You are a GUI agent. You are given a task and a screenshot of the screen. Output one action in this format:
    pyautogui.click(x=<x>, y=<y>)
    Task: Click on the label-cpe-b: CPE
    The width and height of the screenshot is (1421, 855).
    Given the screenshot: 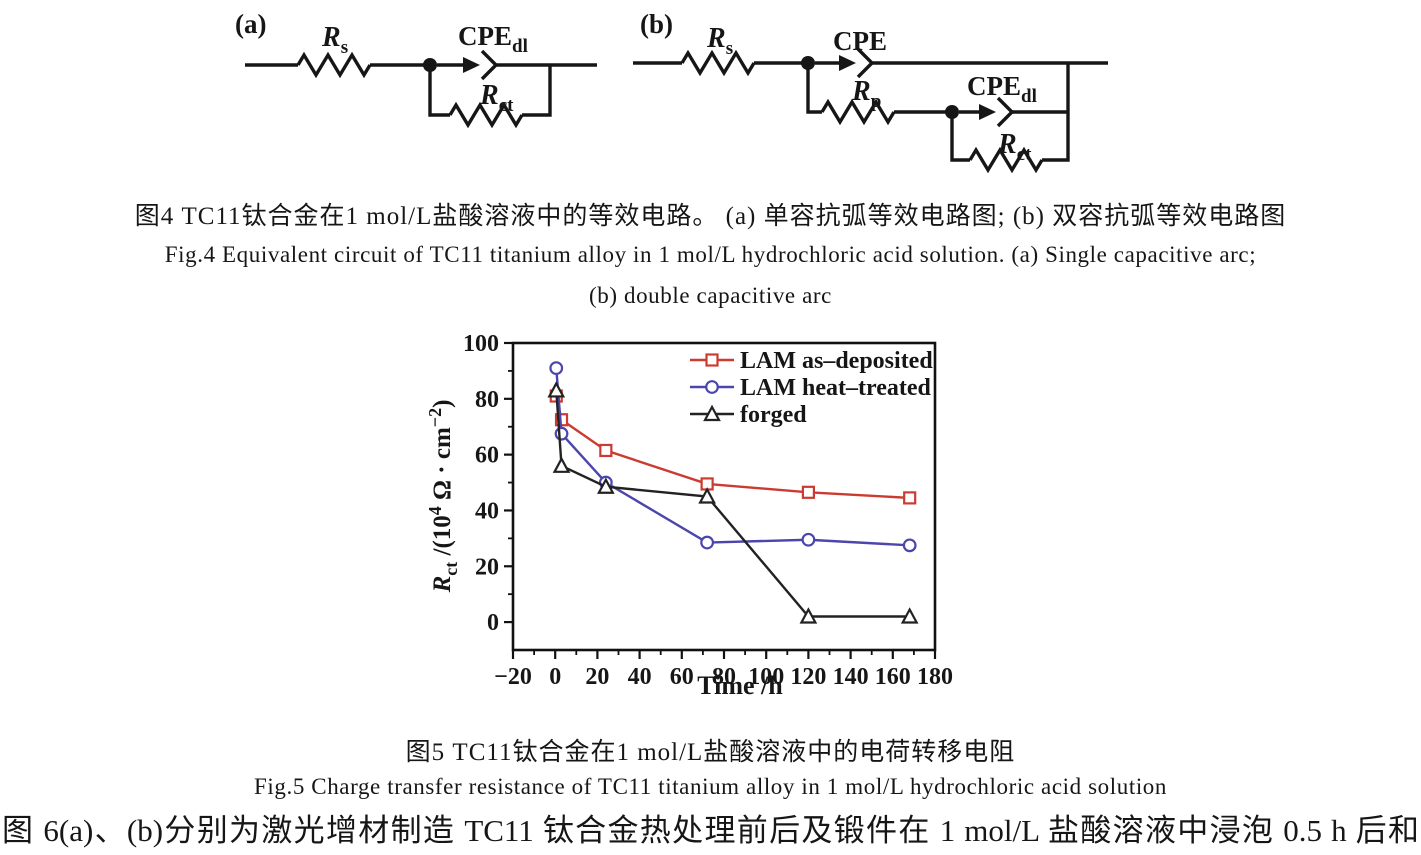 What is the action you would take?
    pyautogui.click(x=860, y=41)
    